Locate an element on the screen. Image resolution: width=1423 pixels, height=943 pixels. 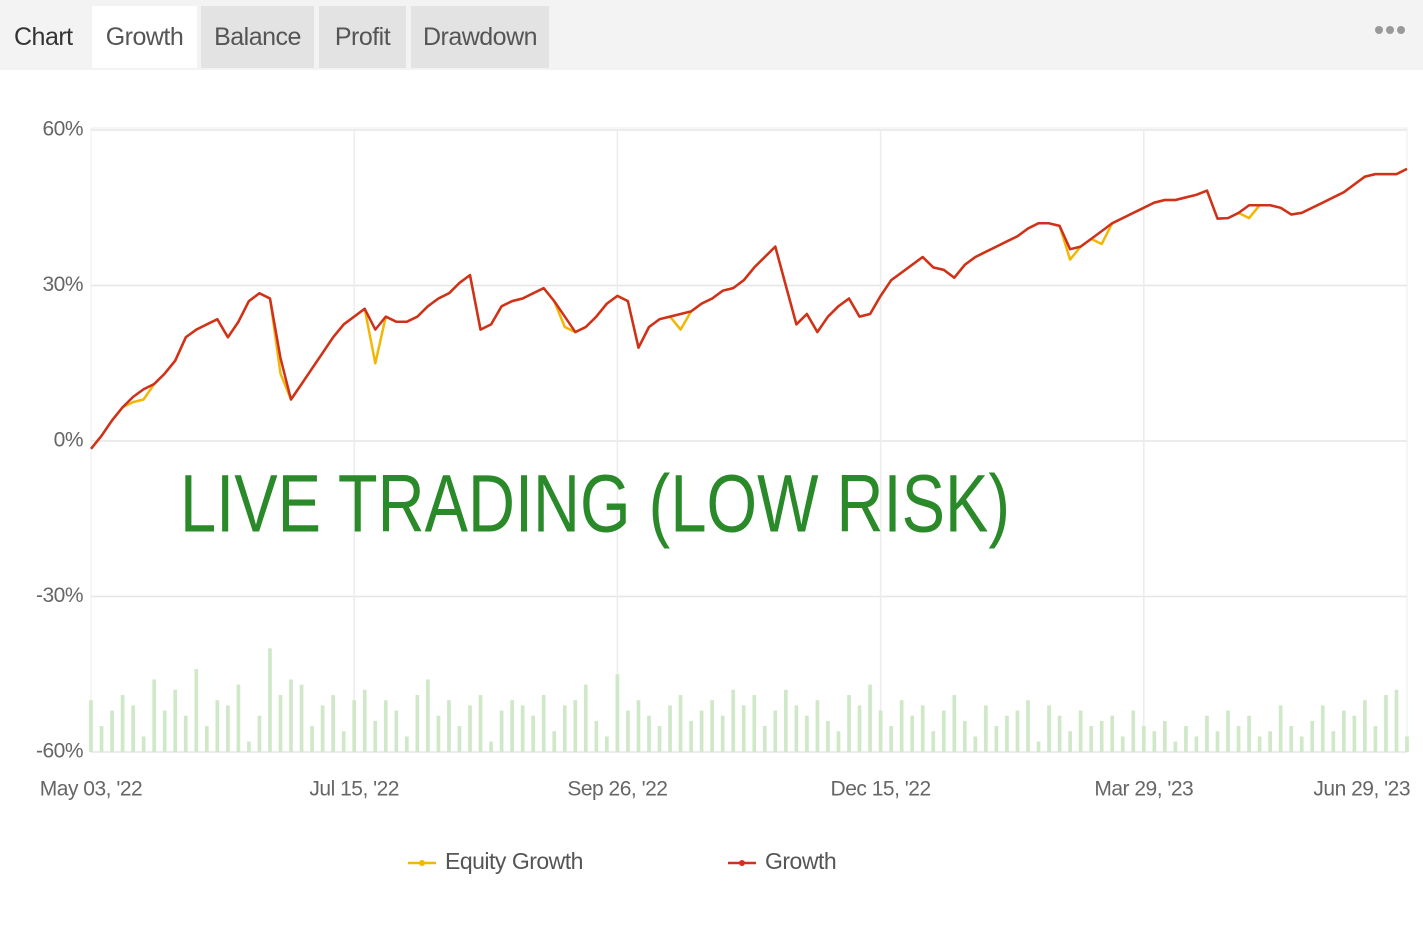
legend-item: Growth is located at coordinates (782, 861).